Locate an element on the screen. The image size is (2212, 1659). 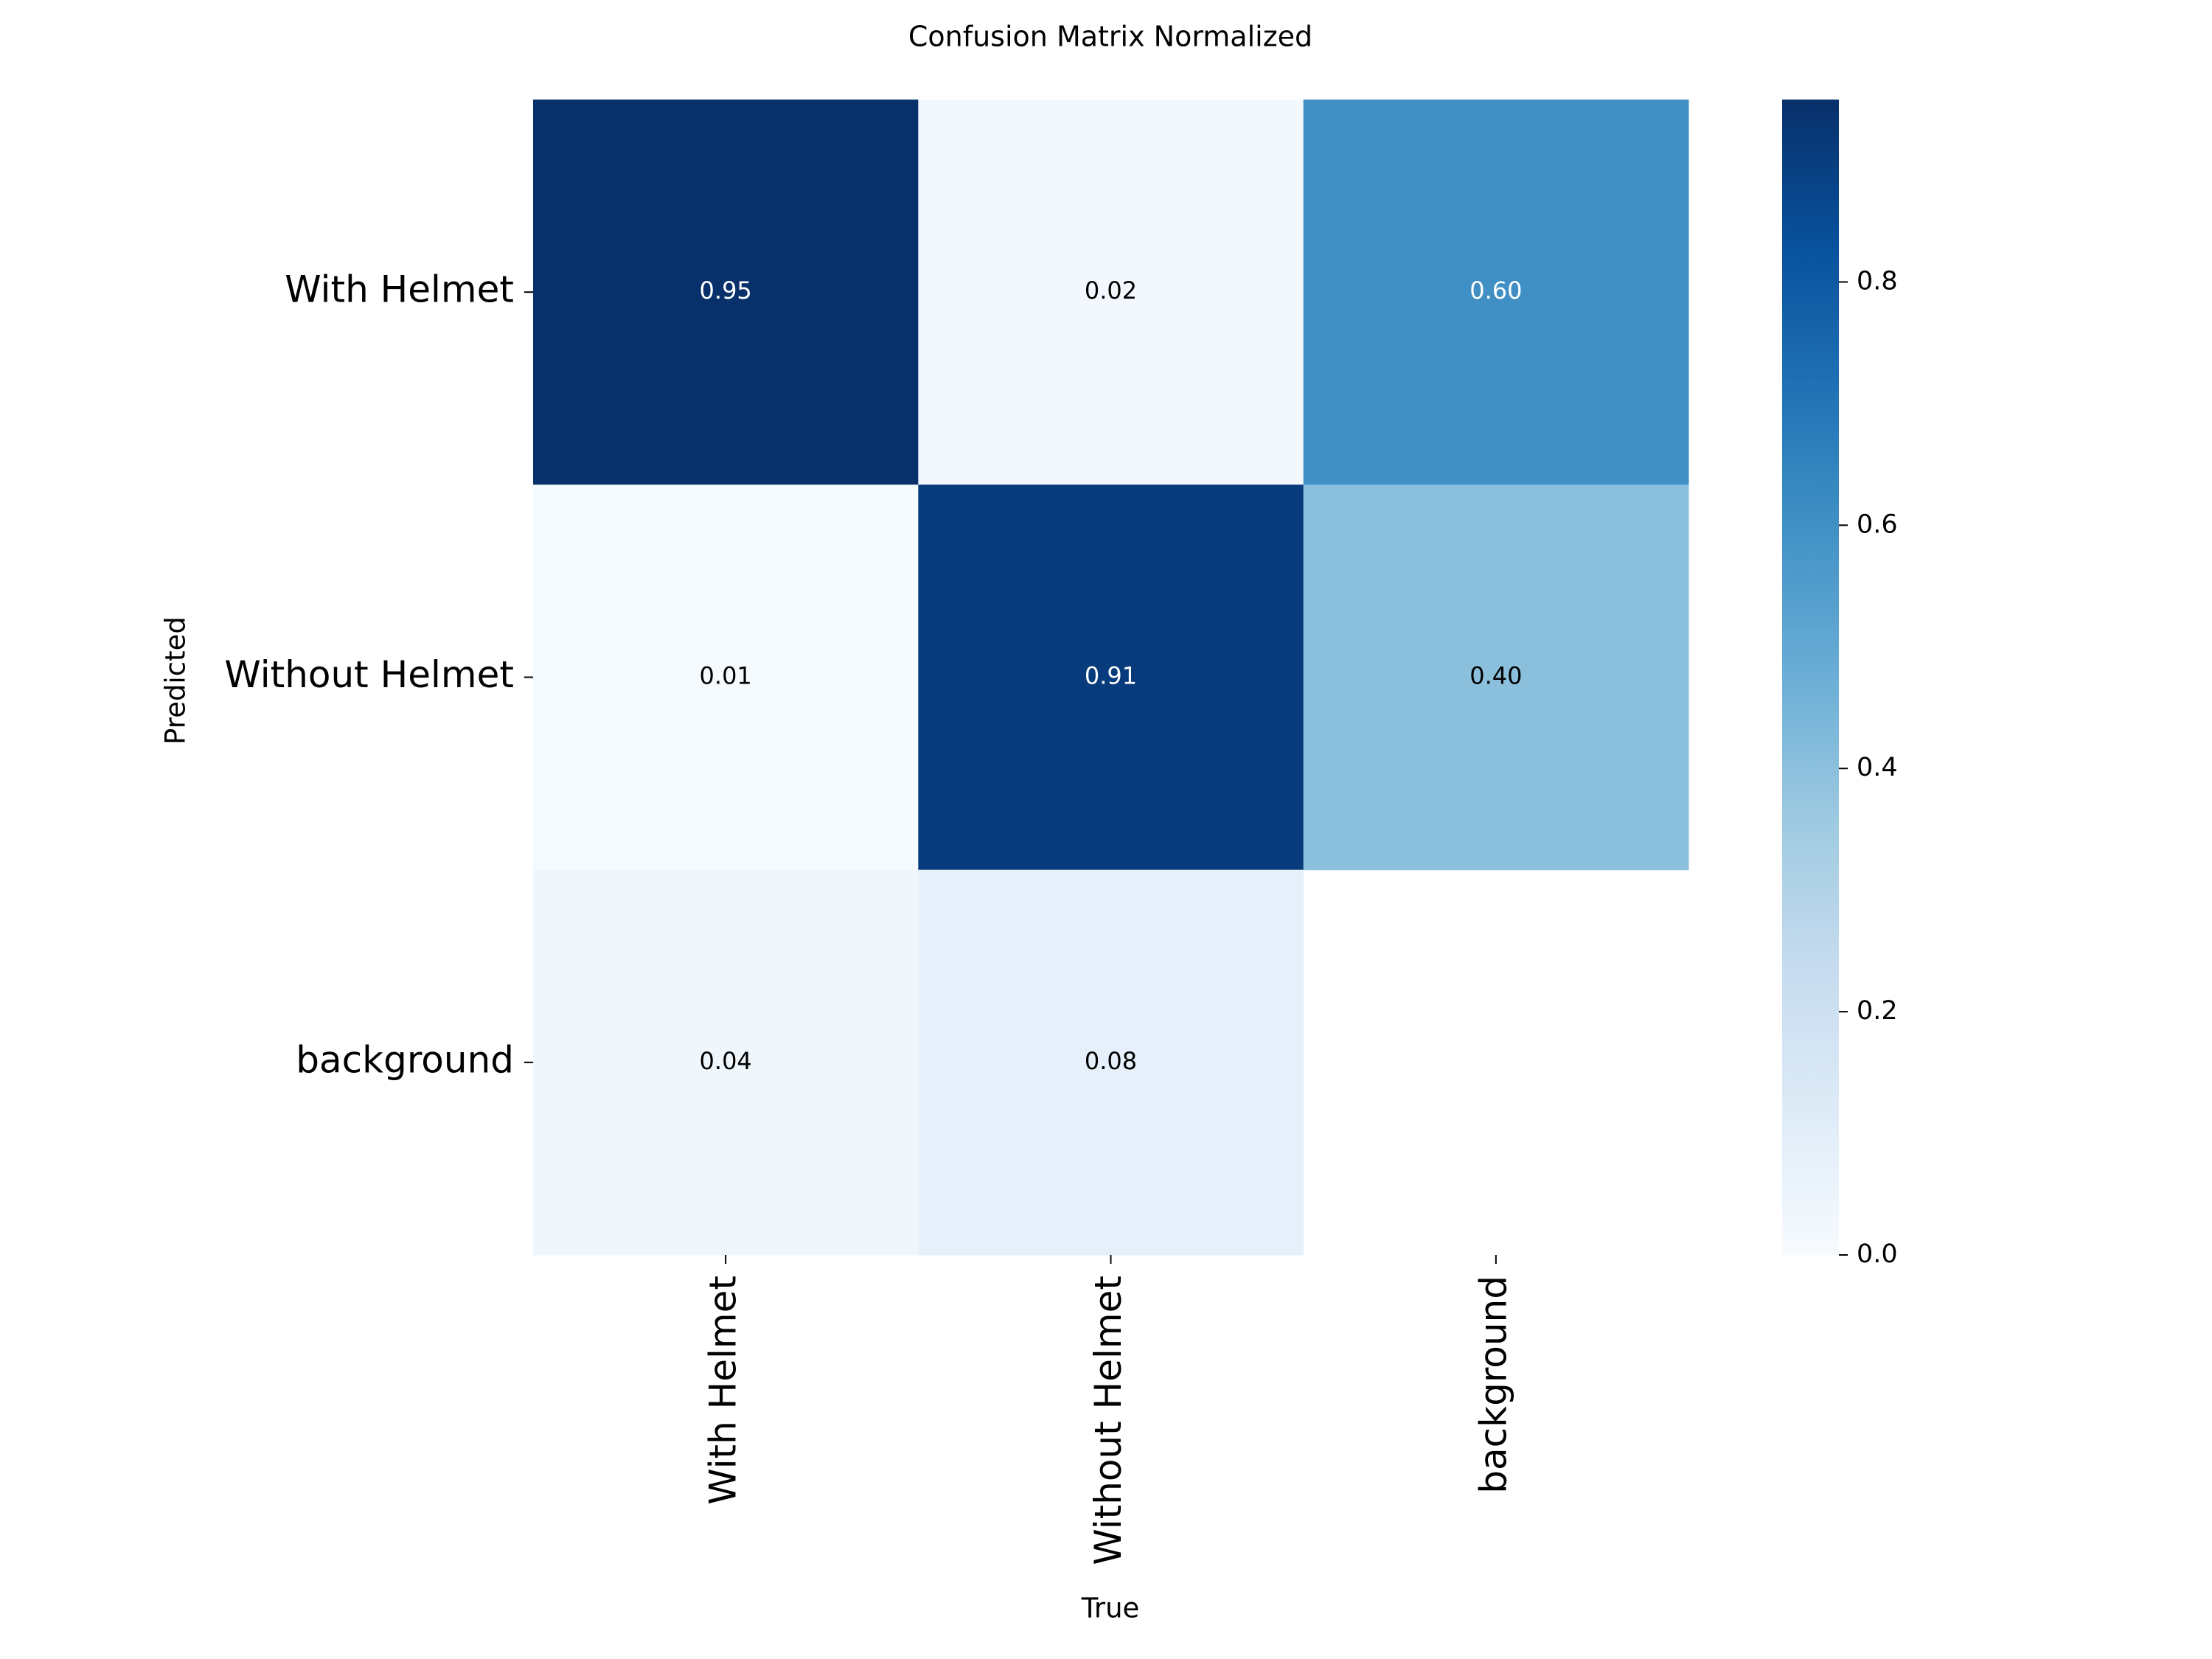
y-tick-label: With Helmet is located at coordinates (399, 289).